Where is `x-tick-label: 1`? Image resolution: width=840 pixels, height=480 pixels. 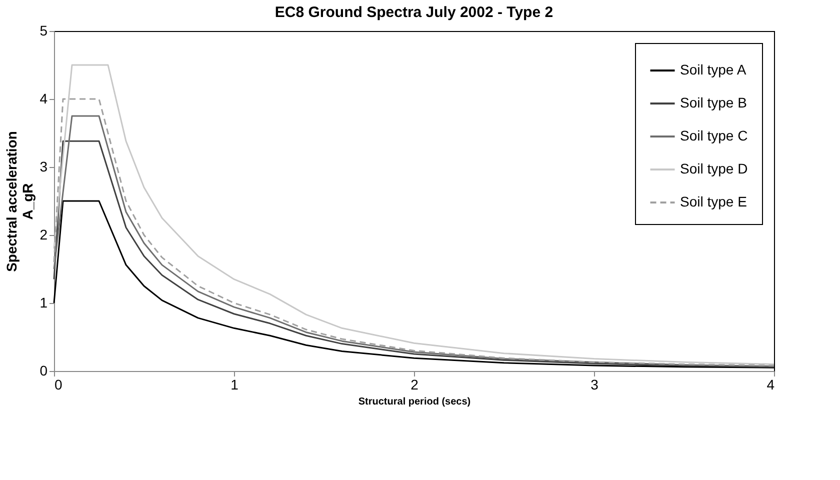 x-tick-label: 1 is located at coordinates (234, 384).